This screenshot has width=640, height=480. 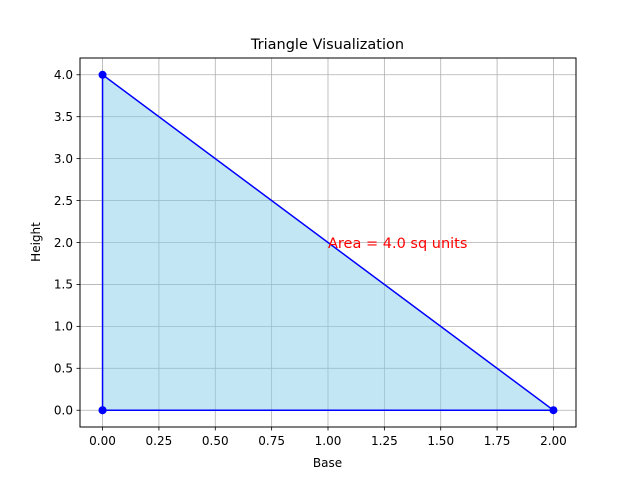 What do you see at coordinates (384, 441) in the screenshot?
I see `x-tick-label: 1.25` at bounding box center [384, 441].